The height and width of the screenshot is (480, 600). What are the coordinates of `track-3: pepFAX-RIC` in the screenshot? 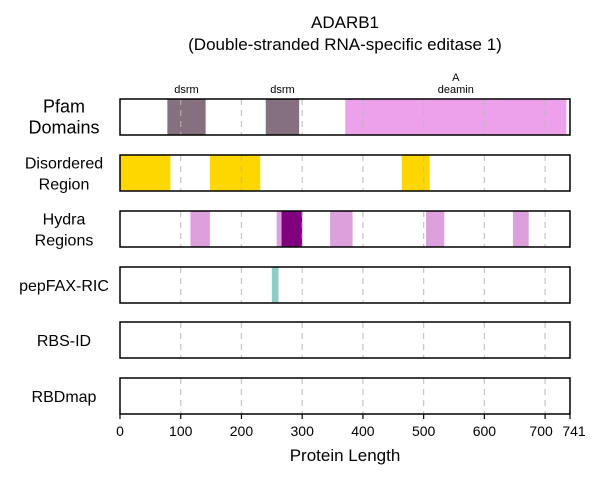 It's located at (295, 285).